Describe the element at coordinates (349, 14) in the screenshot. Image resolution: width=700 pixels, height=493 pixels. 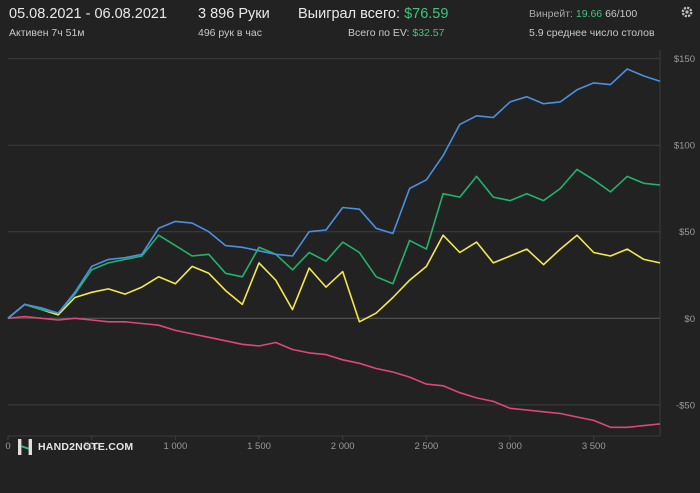
I see `won-total-label: Выиграл всего:` at that location.